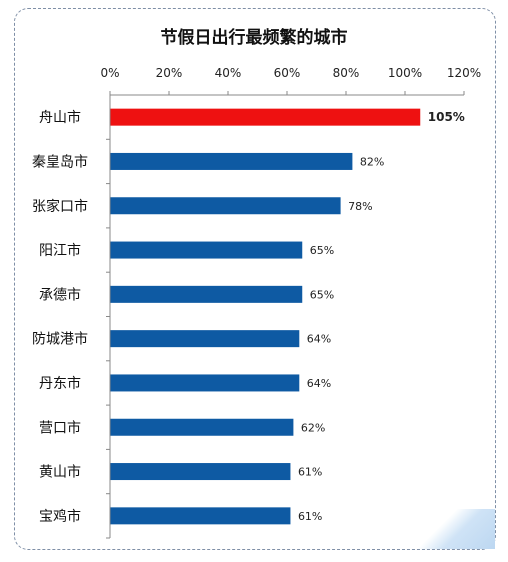 The image size is (508, 562). Describe the element at coordinates (60, 427) in the screenshot. I see `category-label: 营口市` at that location.